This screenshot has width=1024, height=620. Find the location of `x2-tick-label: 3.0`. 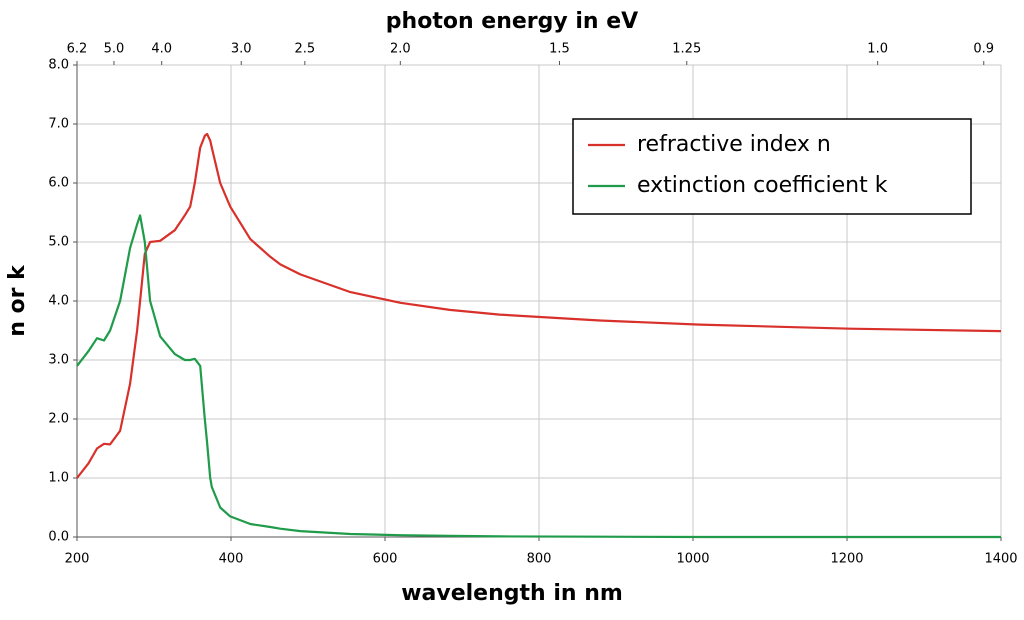

x2-tick-label: 3.0 is located at coordinates (241, 49).